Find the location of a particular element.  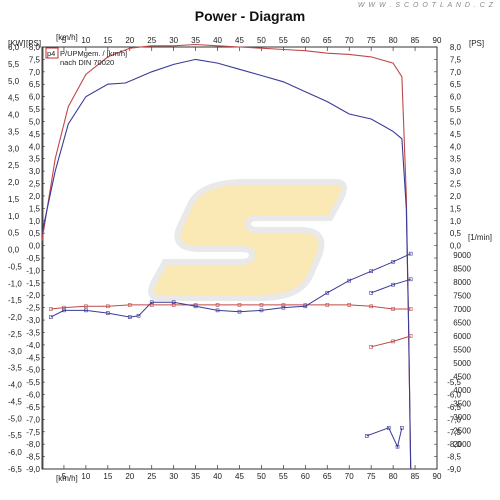

y-ps-tick-label: -2,5 is located at coordinates (33, 308).